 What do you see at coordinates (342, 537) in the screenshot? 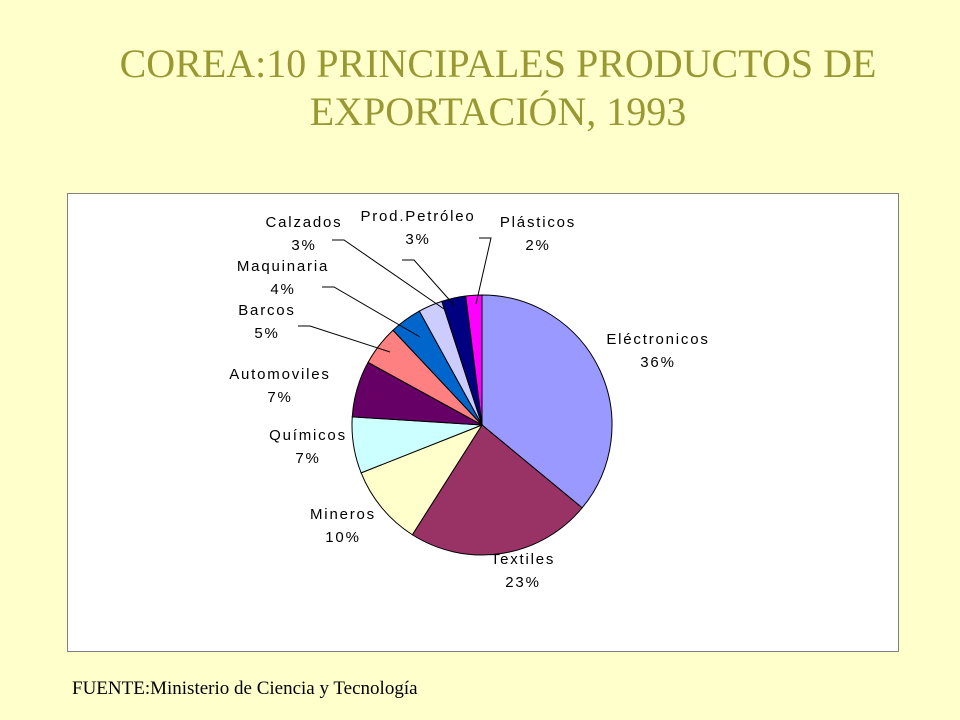
I see `slice-label-percent: 10%` at bounding box center [342, 537].